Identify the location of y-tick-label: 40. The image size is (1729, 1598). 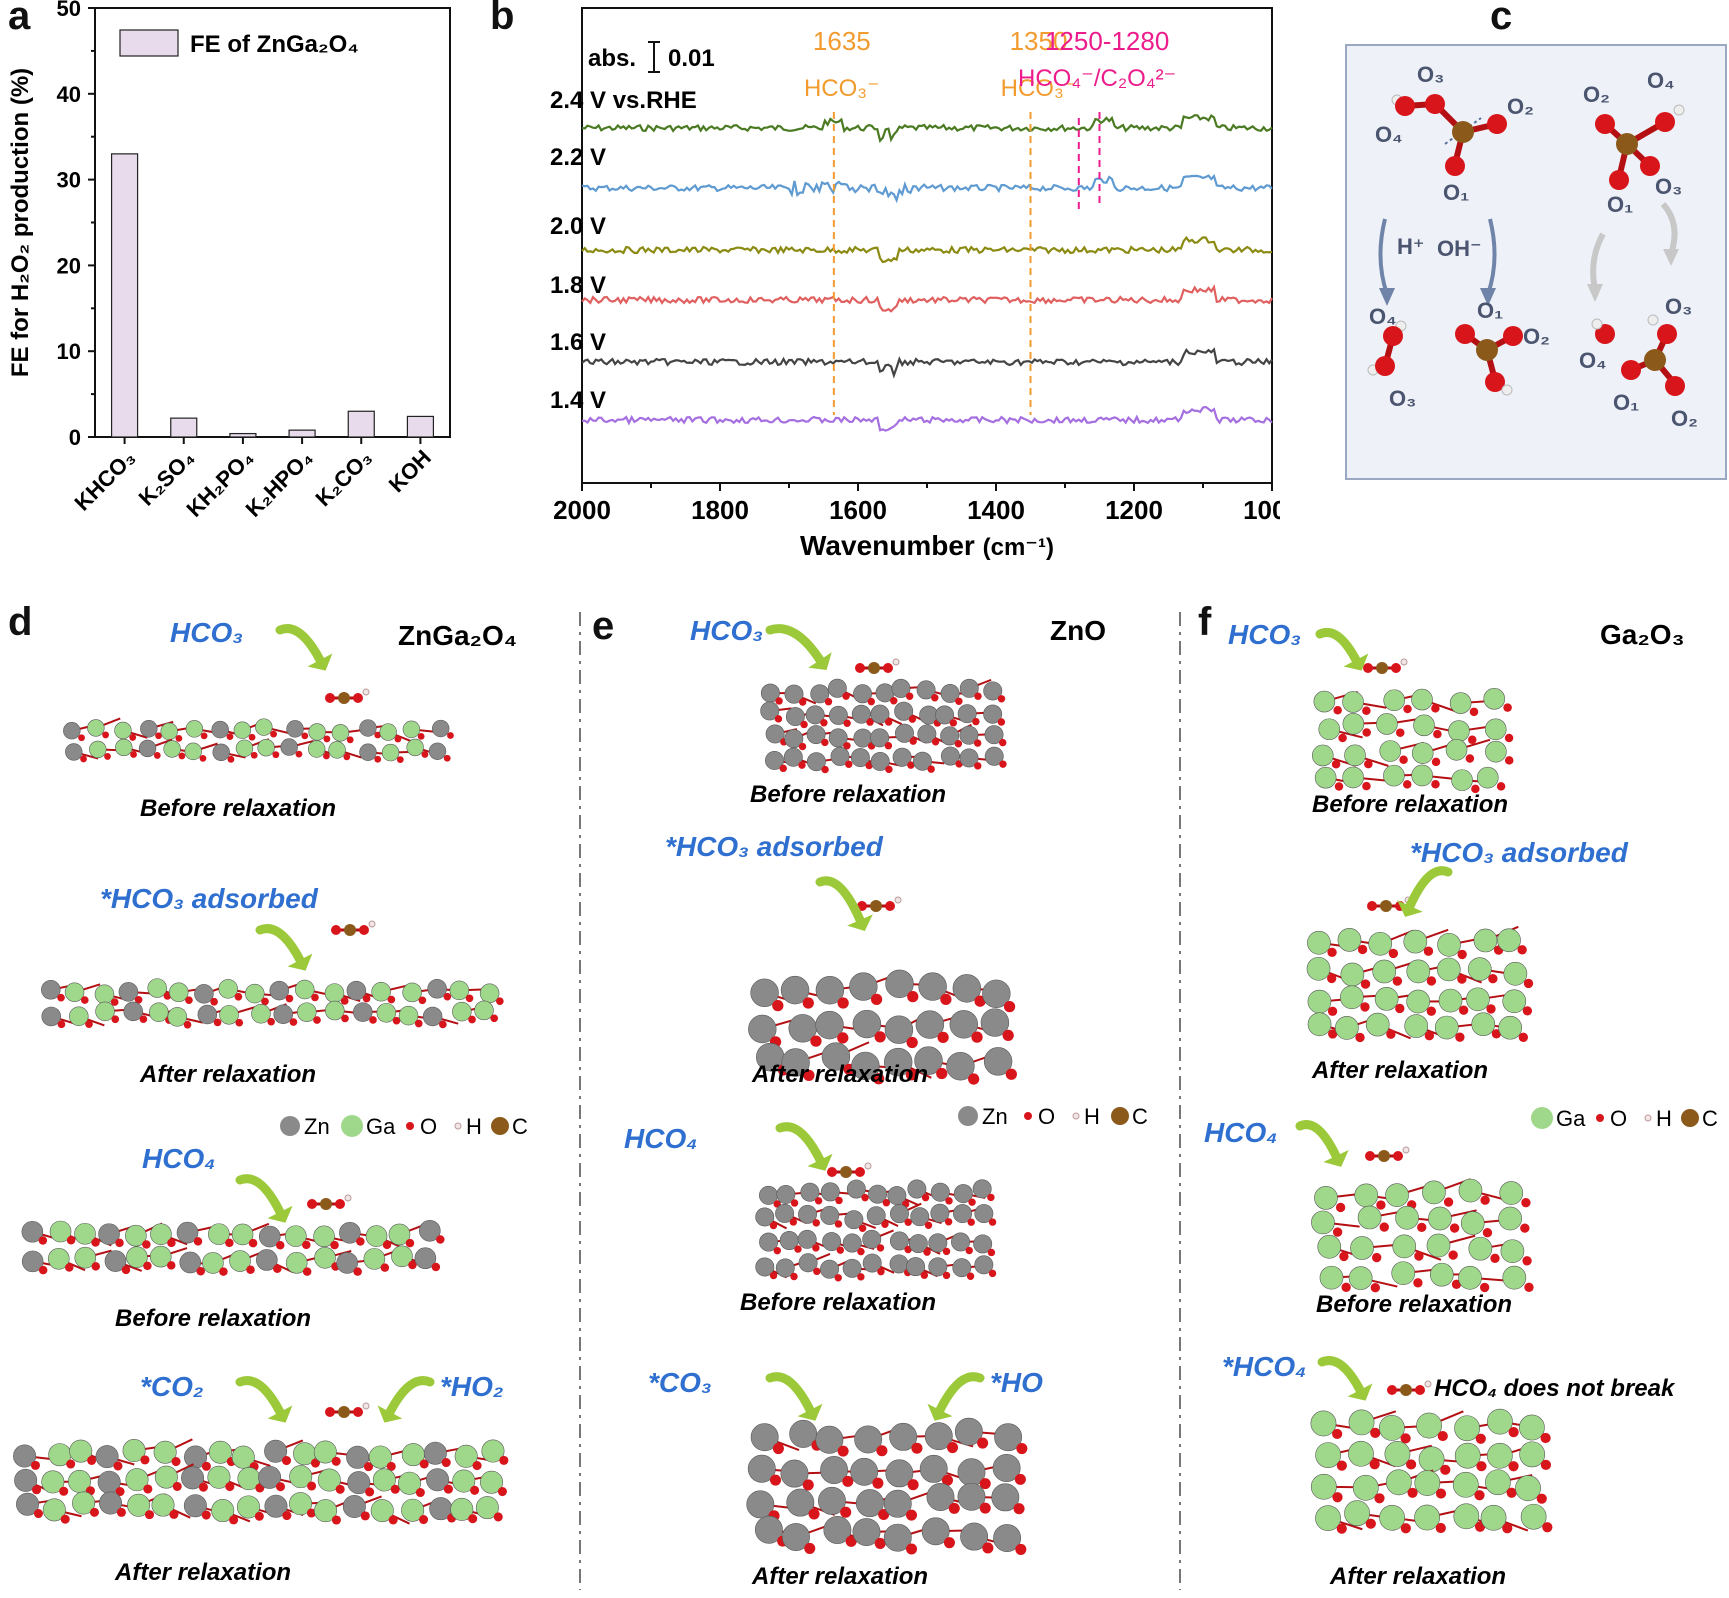
(69, 94).